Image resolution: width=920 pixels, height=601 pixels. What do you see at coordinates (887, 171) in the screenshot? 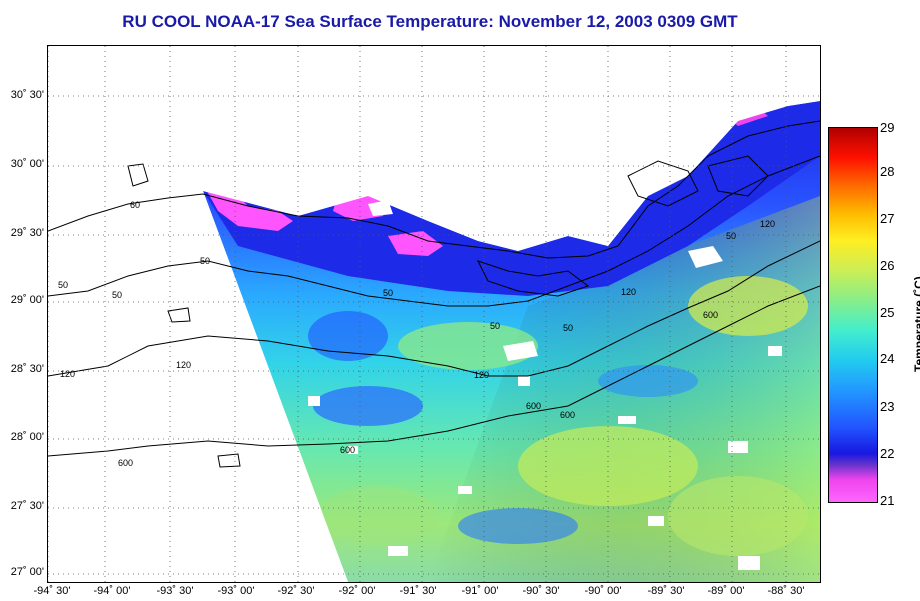
I see `colorbar-tick: 28` at bounding box center [887, 171].